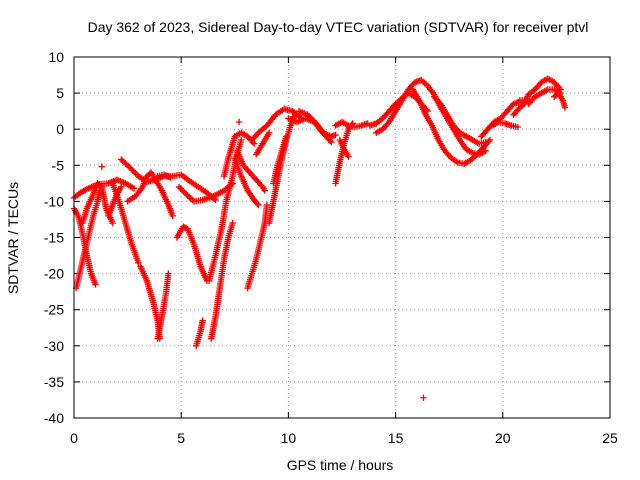 The height and width of the screenshot is (480, 640). I want to click on x-tick-label: 25, so click(610, 438).